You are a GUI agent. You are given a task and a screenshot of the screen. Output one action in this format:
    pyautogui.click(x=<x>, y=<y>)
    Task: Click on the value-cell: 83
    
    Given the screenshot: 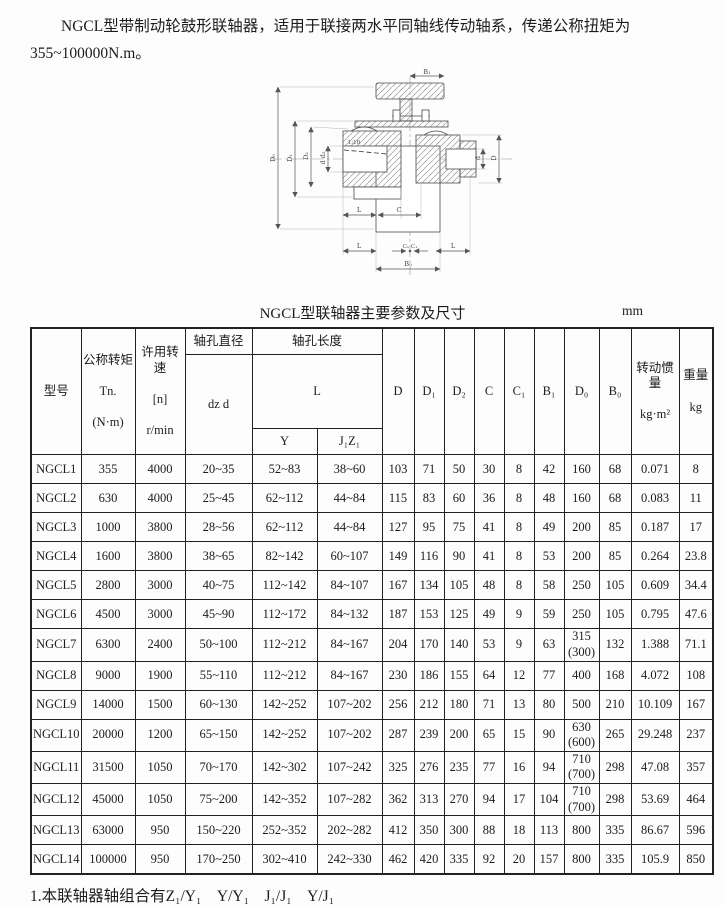 What is the action you would take?
    pyautogui.click(x=429, y=498)
    